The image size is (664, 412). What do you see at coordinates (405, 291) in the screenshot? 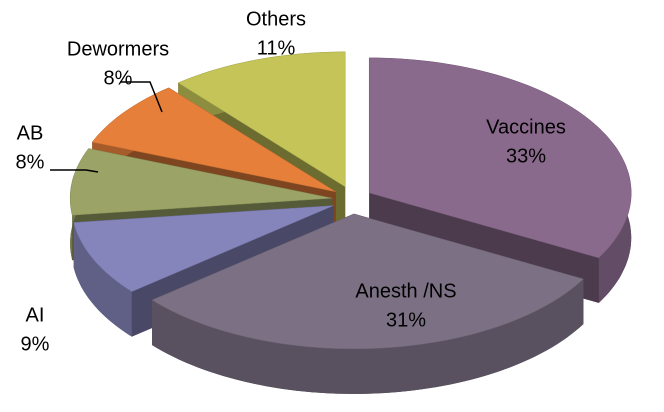
I see `slice-label: Anesth /NS` at bounding box center [405, 291].